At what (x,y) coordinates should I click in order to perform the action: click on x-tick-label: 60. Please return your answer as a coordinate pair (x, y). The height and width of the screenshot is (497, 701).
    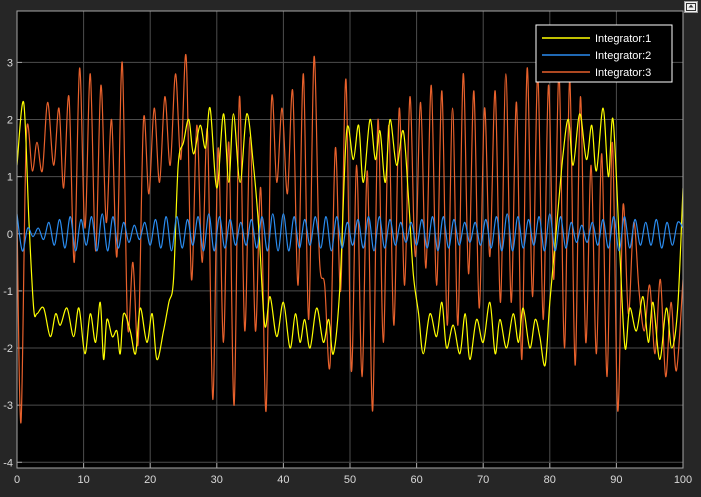
    Looking at the image, I should click on (416, 480).